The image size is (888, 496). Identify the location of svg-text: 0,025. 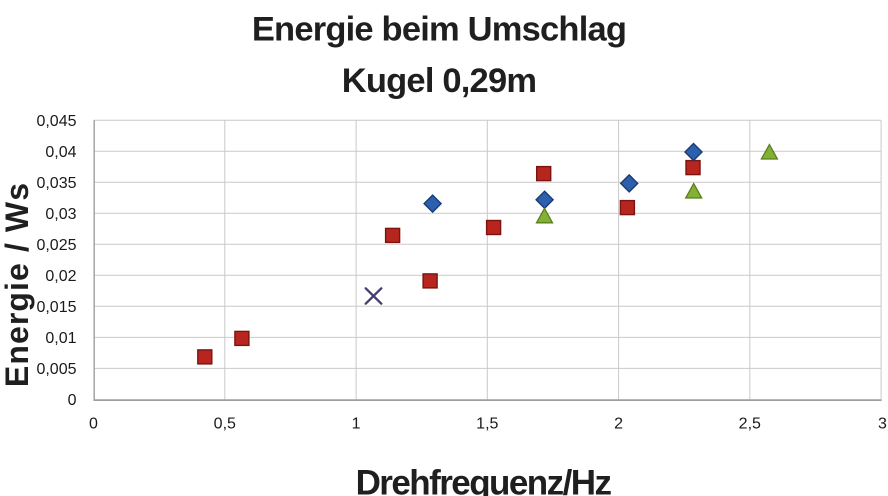
(56, 245).